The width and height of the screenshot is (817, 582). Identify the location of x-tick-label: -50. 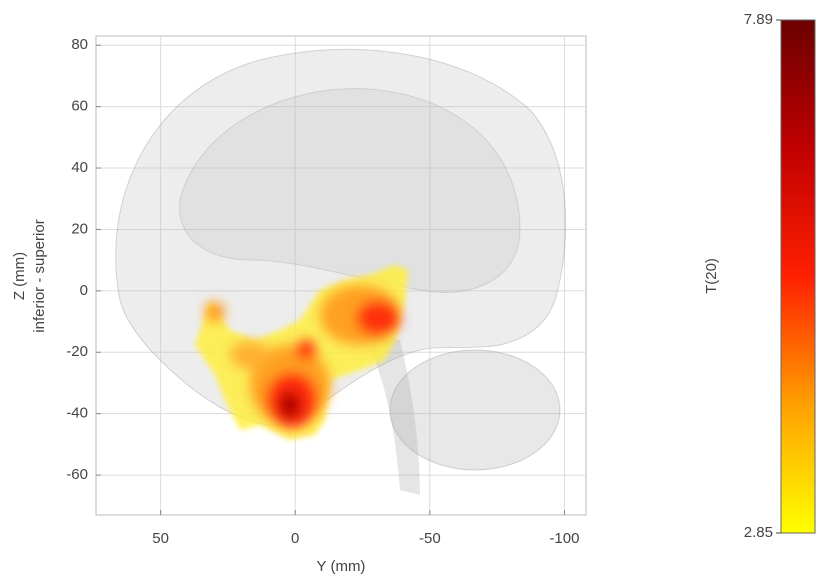
(430, 538).